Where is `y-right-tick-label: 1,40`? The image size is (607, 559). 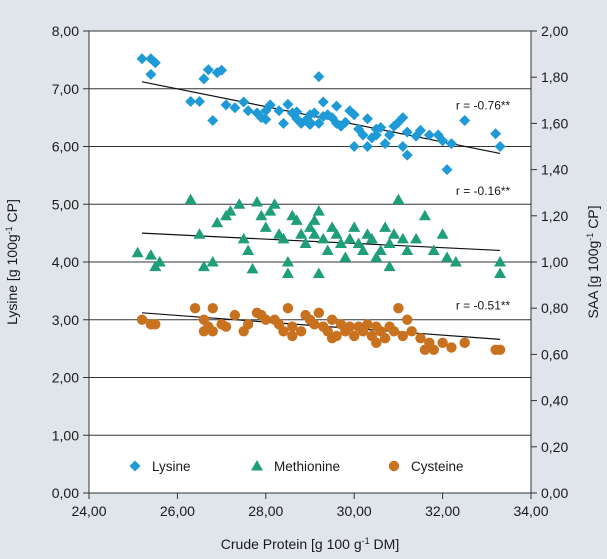 y-right-tick-label: 1,40 is located at coordinates (554, 170).